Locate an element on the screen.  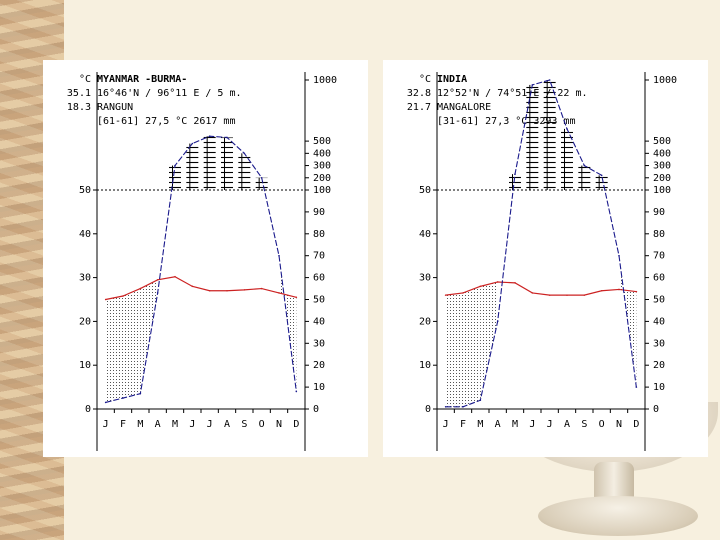
left-header-value: 21.7 is located at coordinates (419, 107).